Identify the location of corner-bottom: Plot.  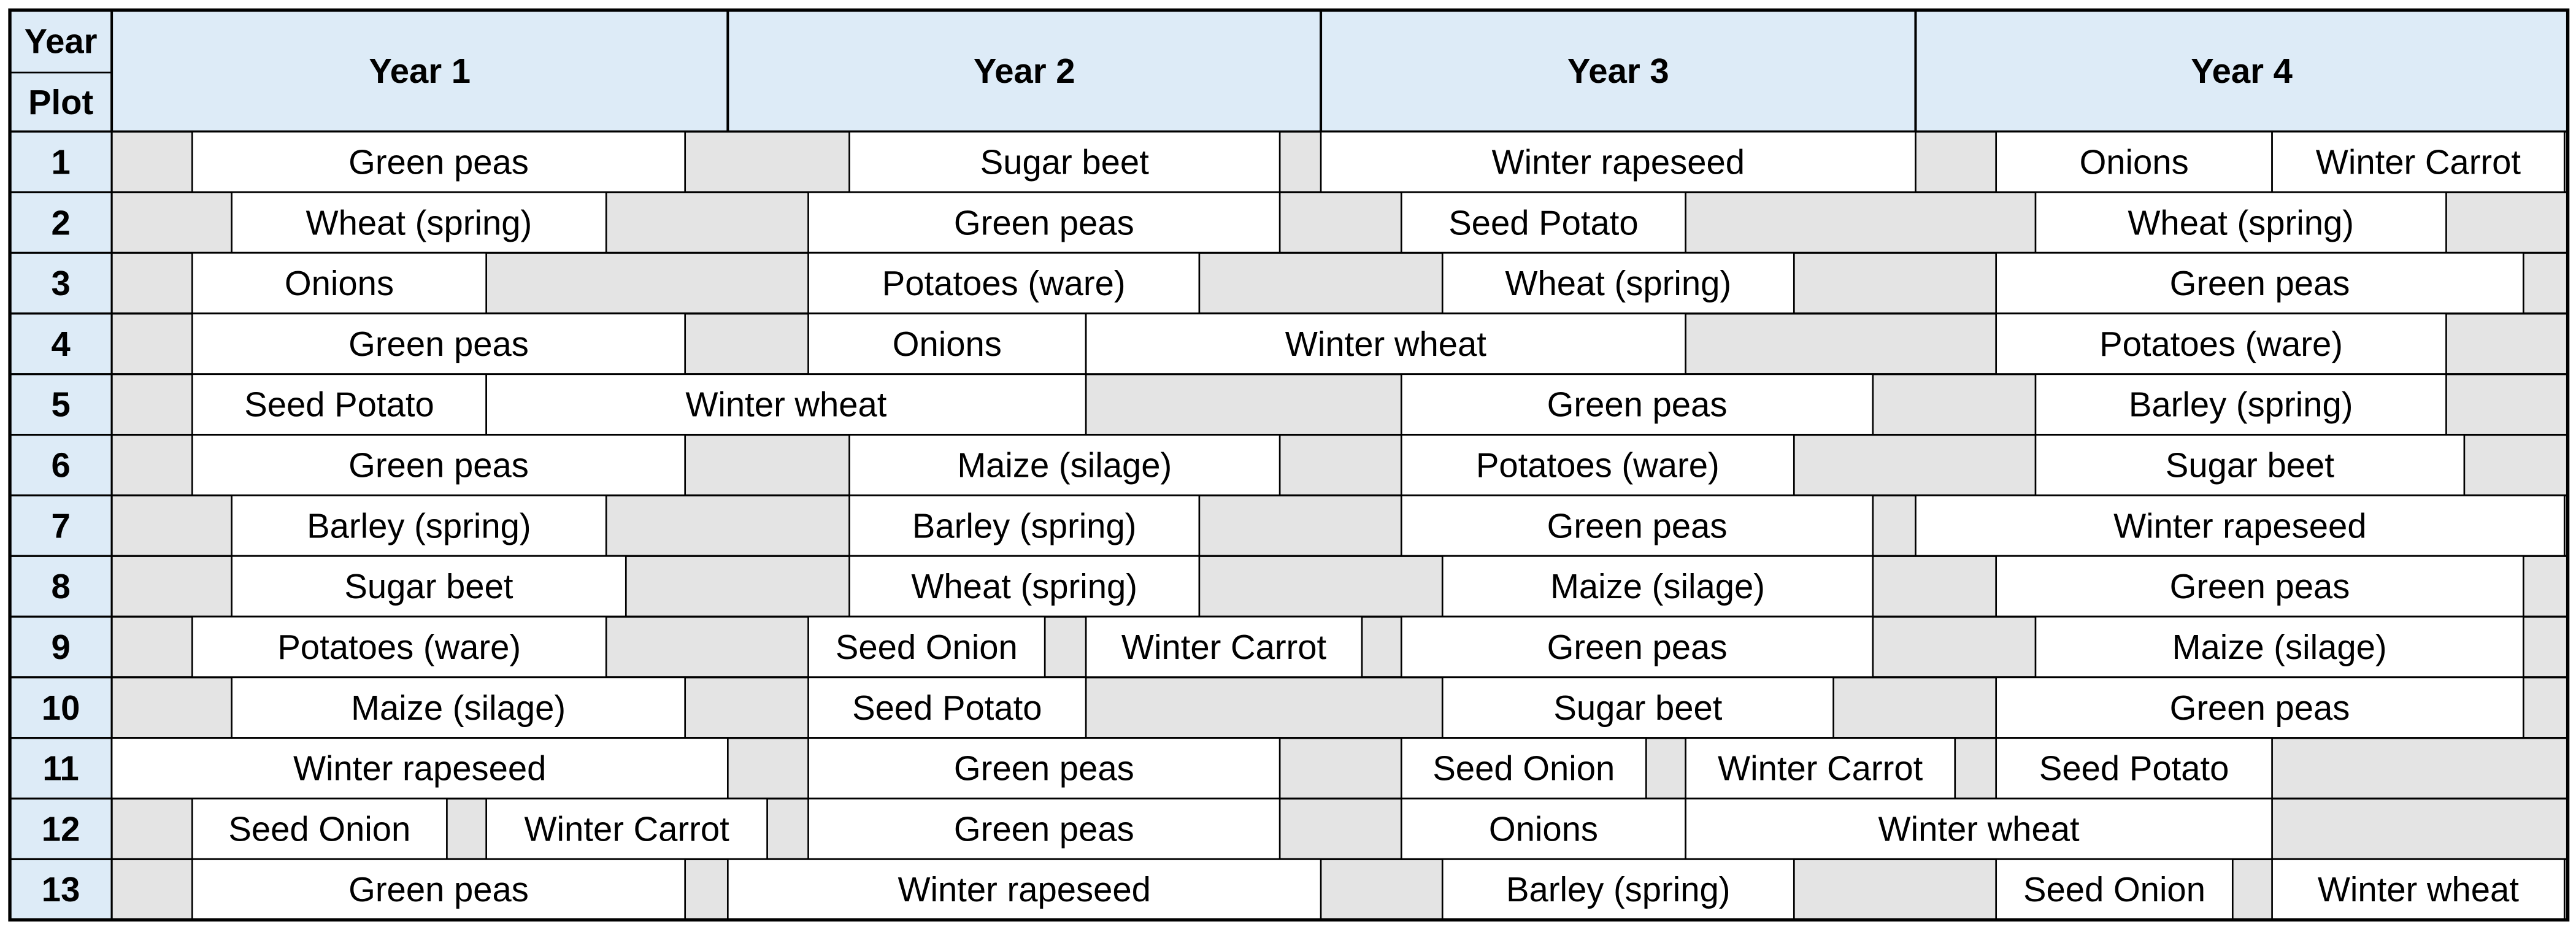
(60, 102).